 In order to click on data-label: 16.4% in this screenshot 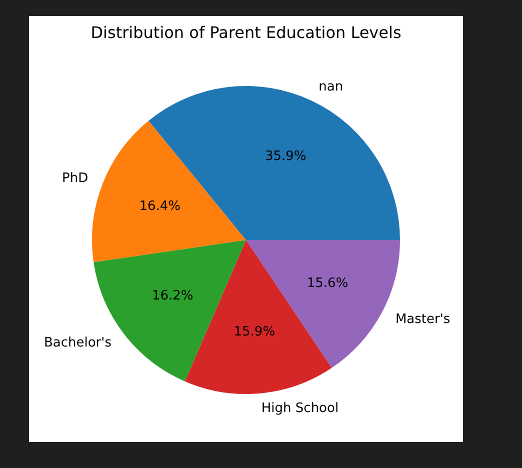, I will do `click(160, 206)`.